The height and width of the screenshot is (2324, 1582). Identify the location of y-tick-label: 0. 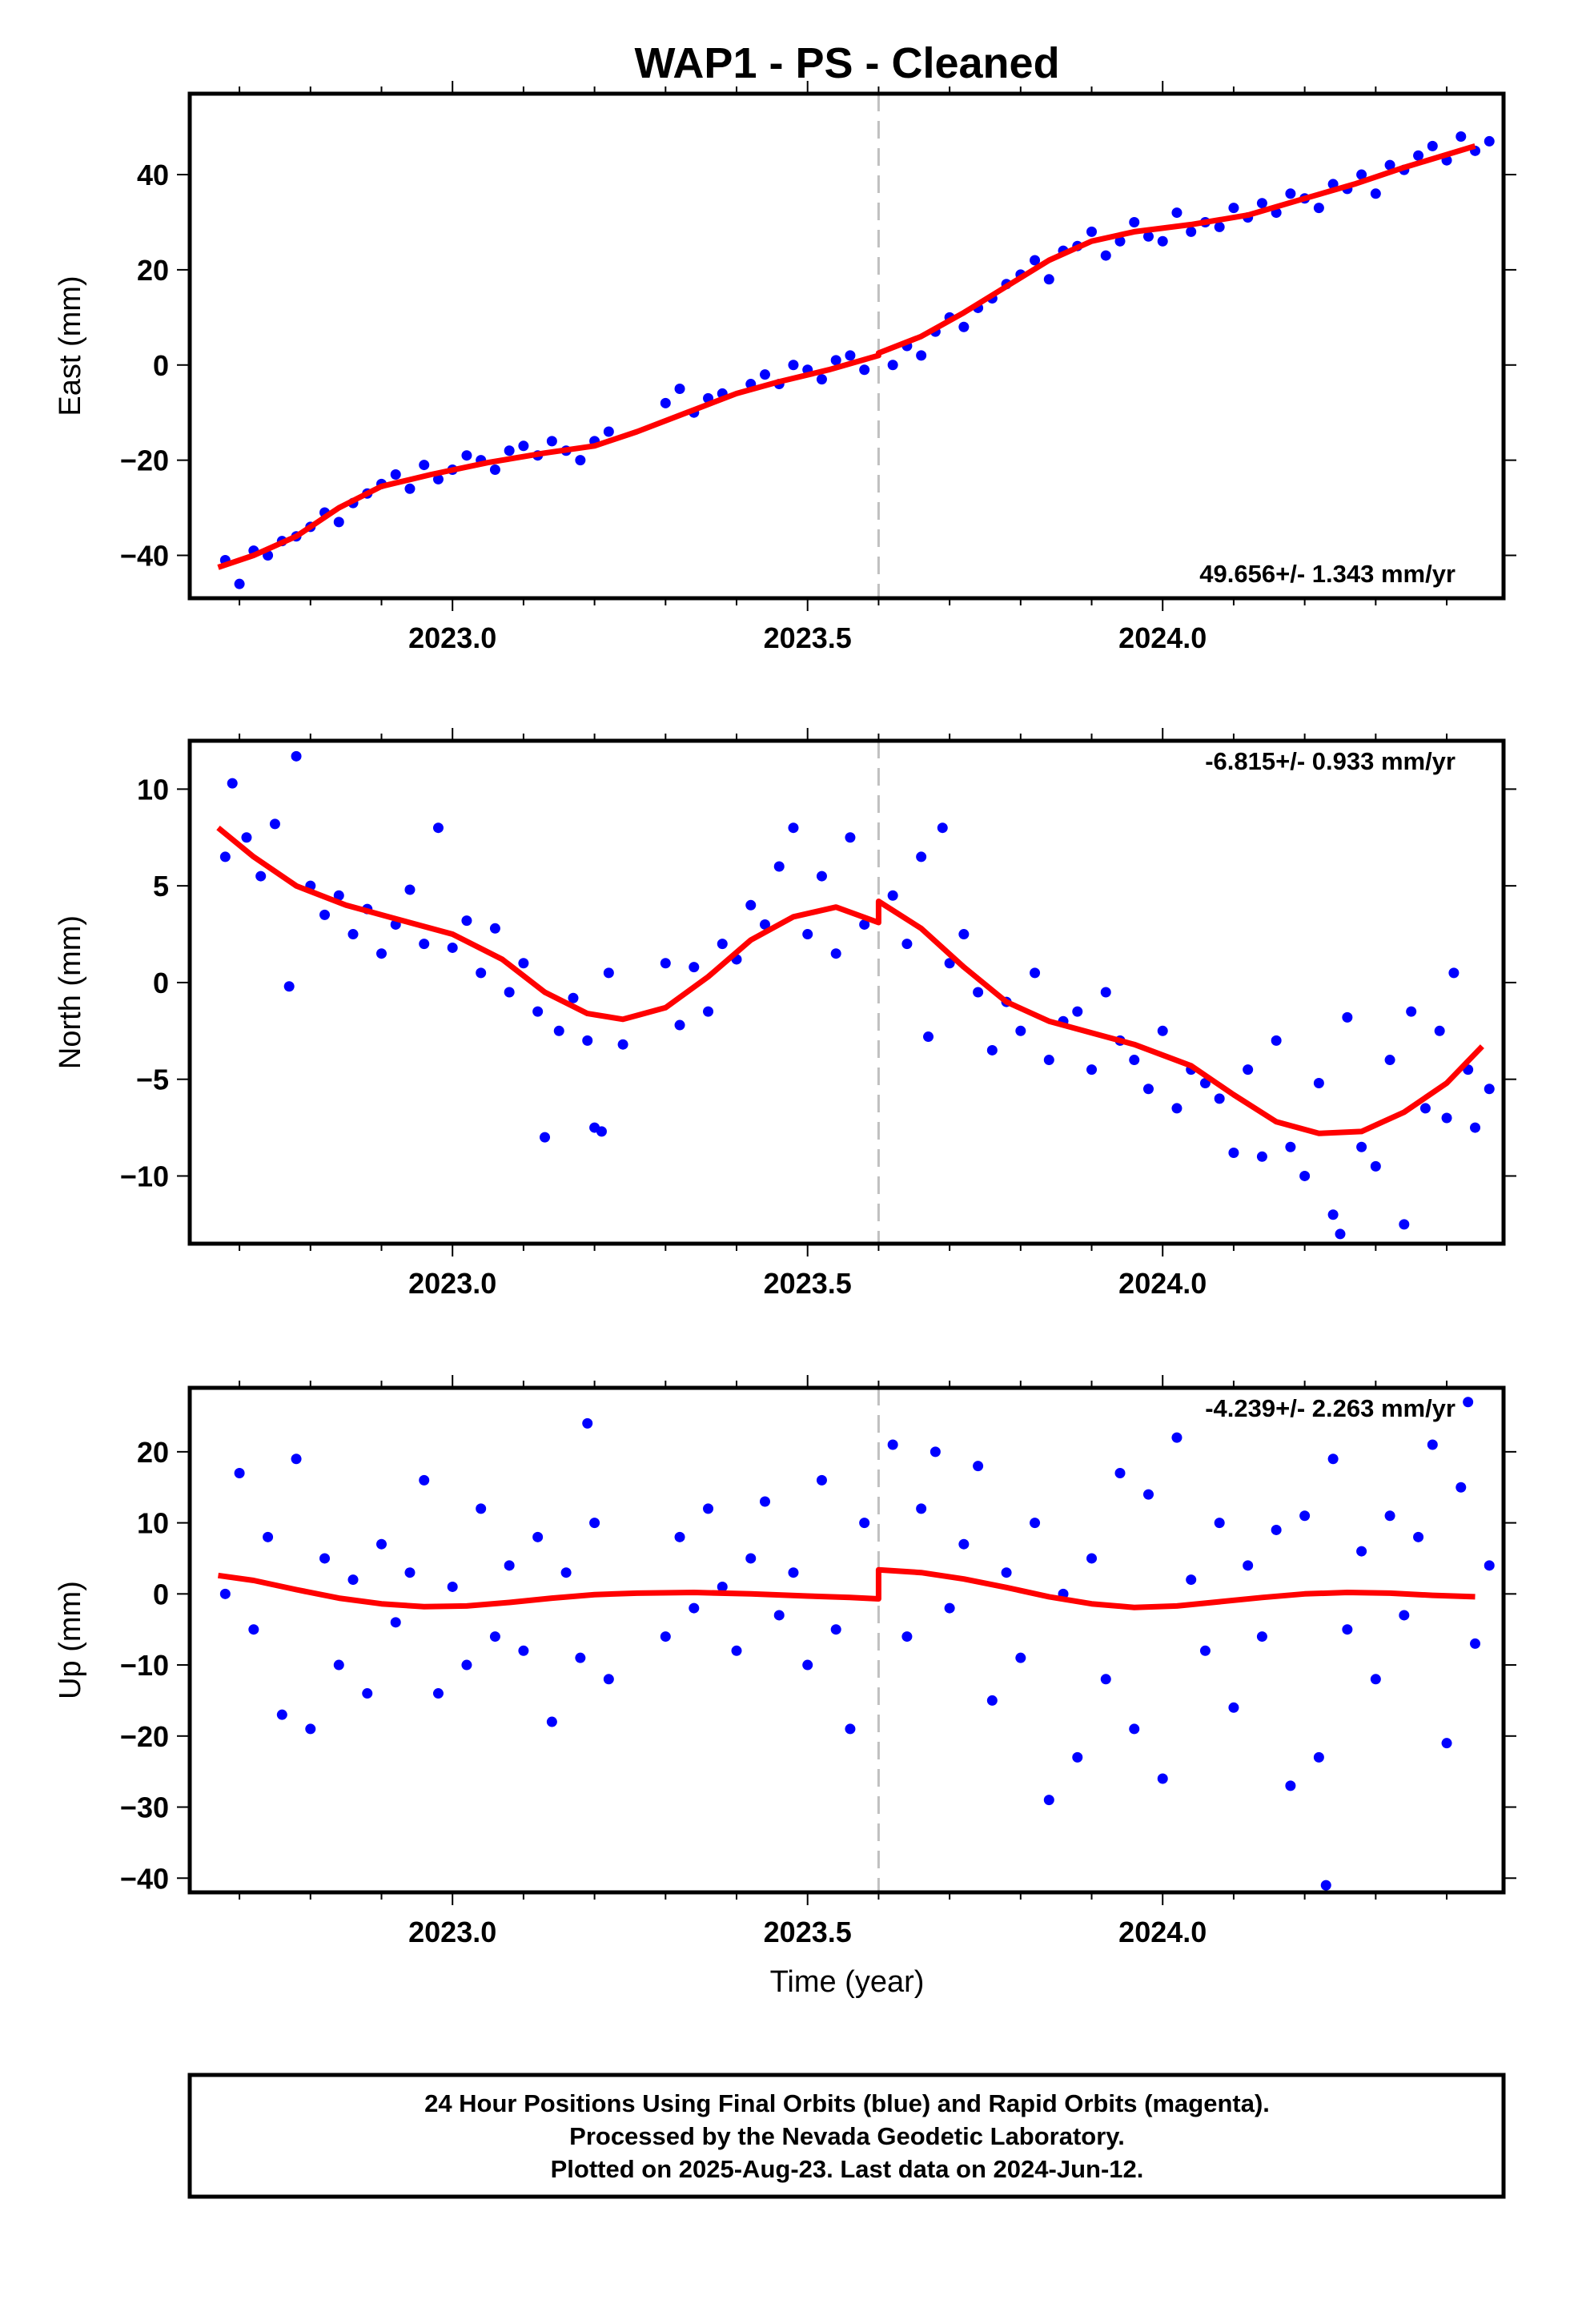
(161, 983).